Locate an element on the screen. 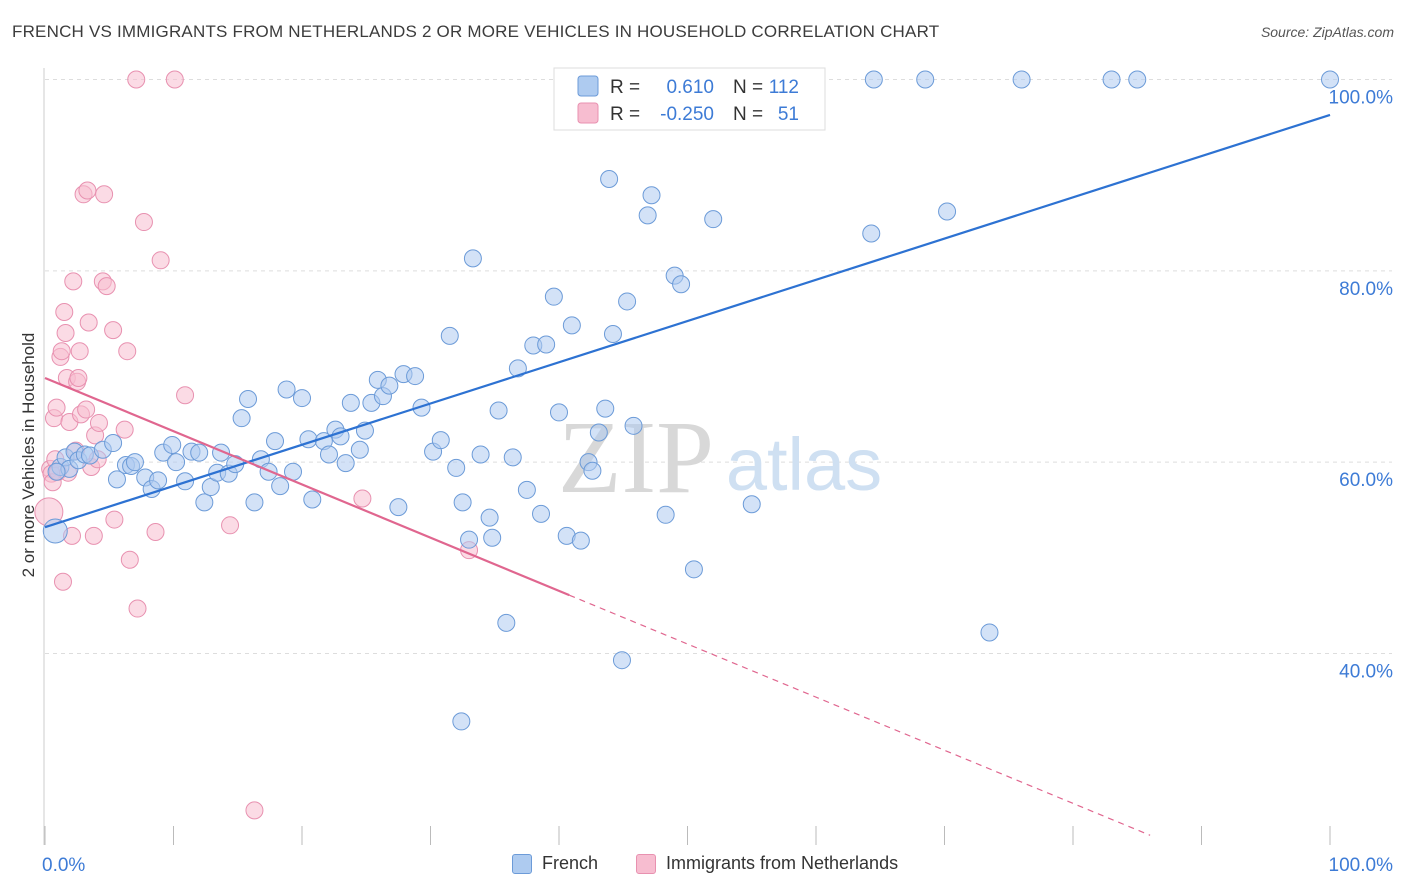 This screenshot has height=892, width=1406. legend-r-label-2: R = is located at coordinates (625, 114).